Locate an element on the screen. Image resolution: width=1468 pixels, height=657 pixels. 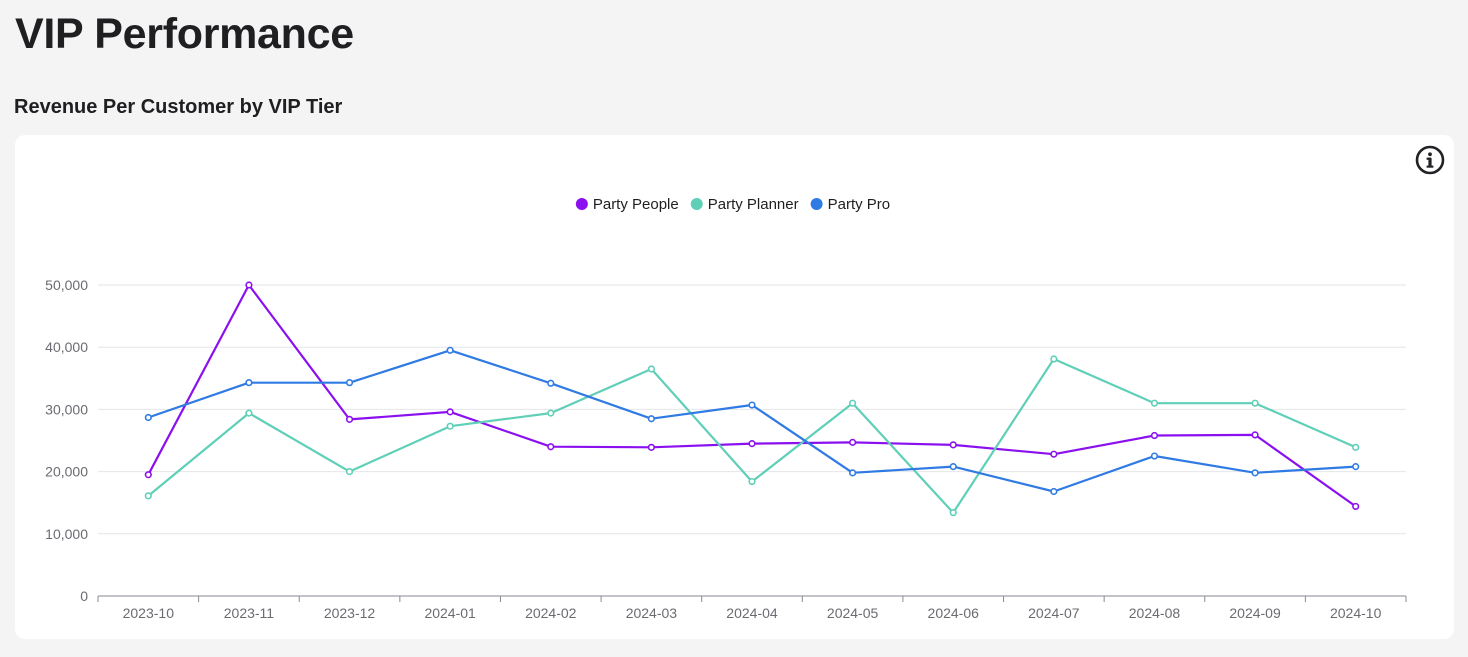
x-tick-label: 2024-08 is located at coordinates (1155, 613).